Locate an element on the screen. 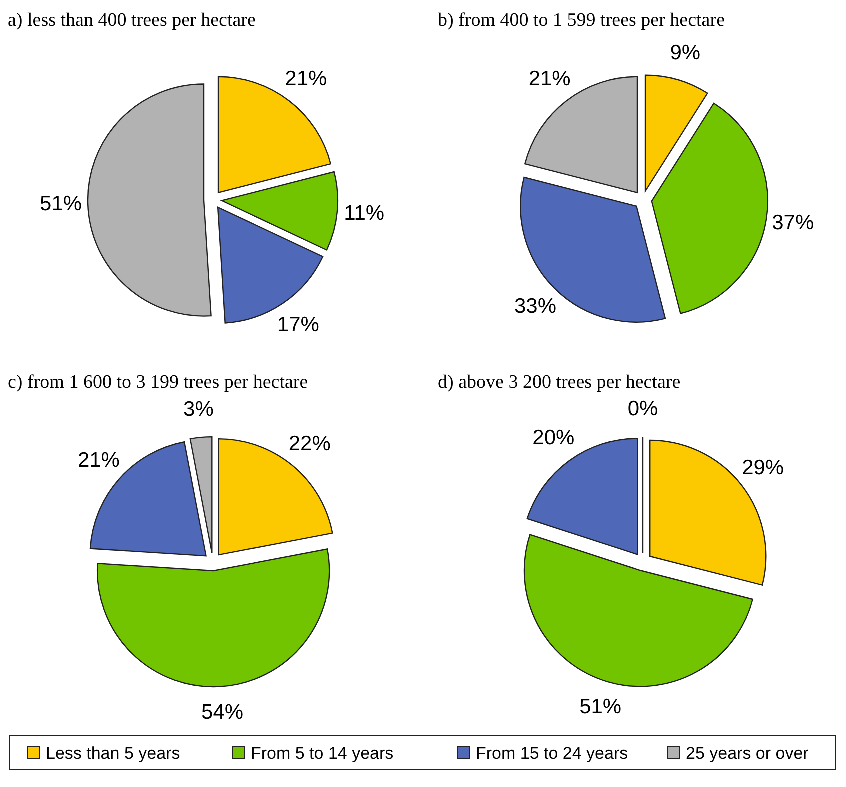 Image resolution: width=846 pixels, height=787 pixels. data-label: 3% is located at coordinates (199, 410).